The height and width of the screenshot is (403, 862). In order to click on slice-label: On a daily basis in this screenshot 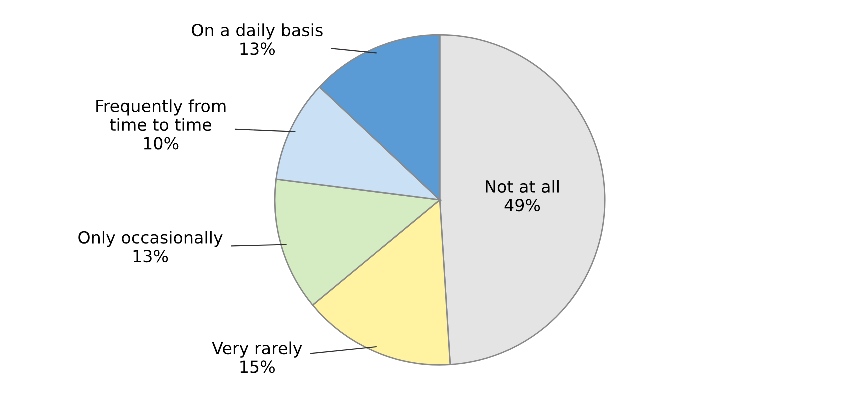, I will do `click(257, 32)`.